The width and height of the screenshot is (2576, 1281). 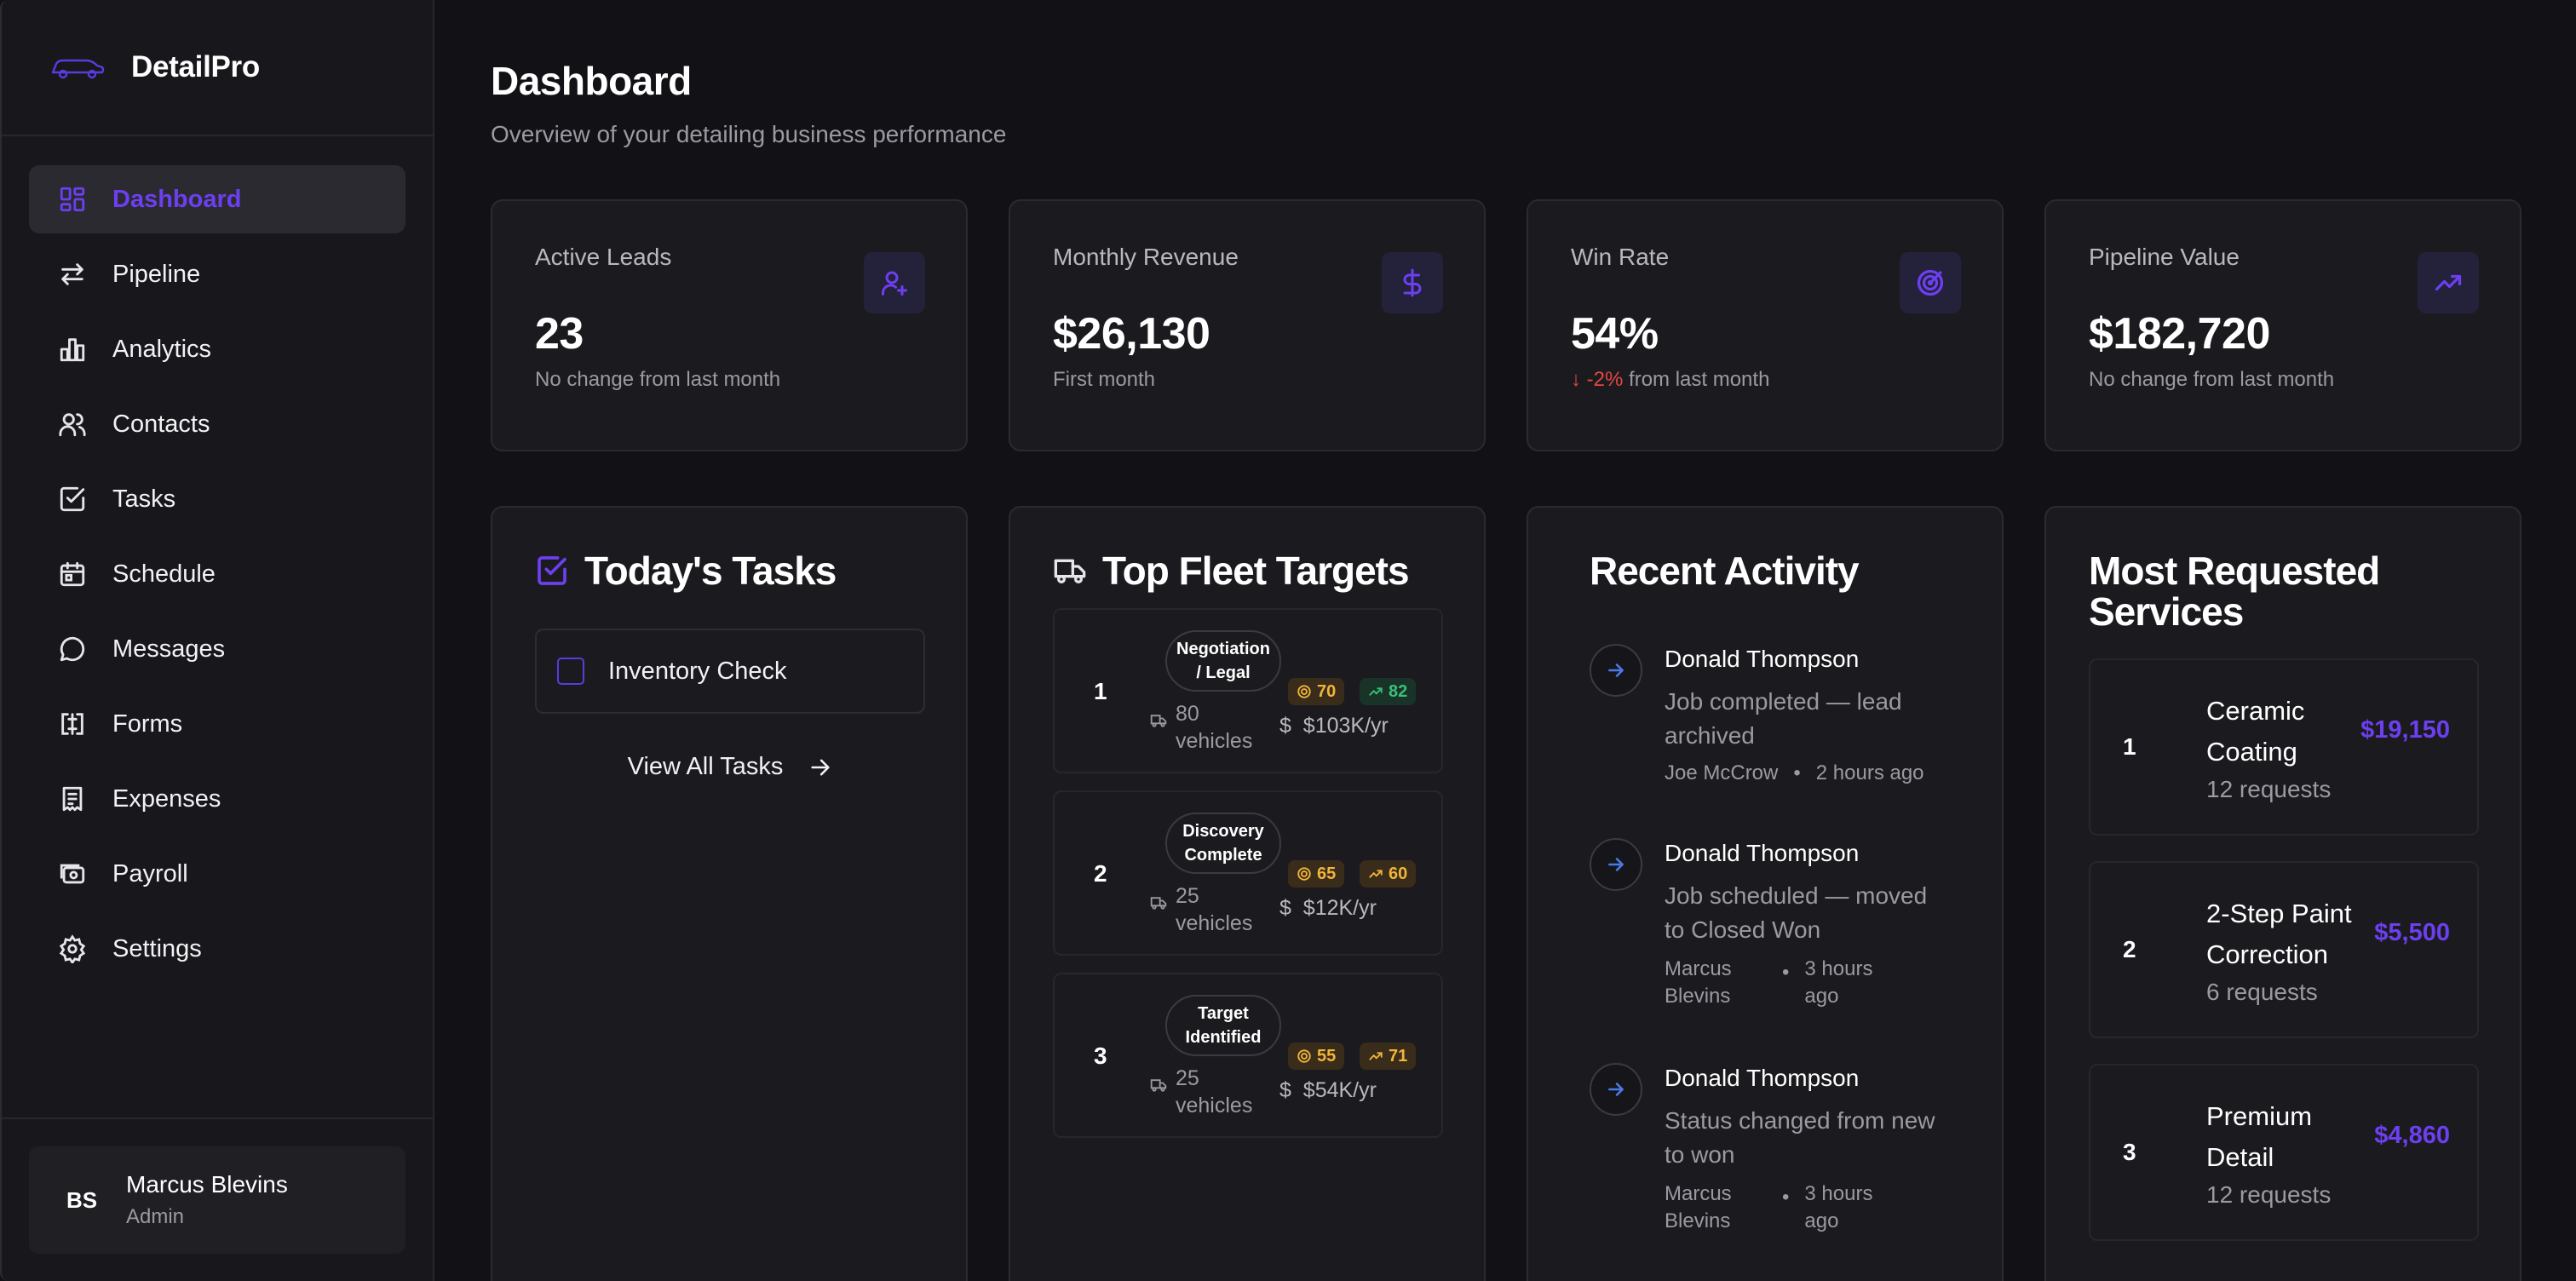 What do you see at coordinates (217, 724) in the screenshot?
I see `sidebar-item-forms: Forms` at bounding box center [217, 724].